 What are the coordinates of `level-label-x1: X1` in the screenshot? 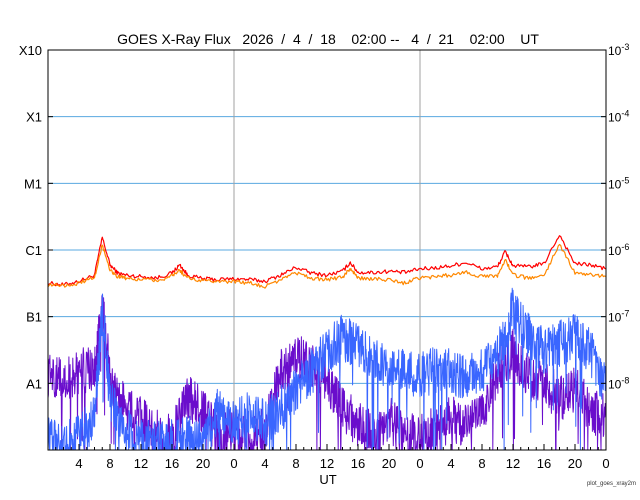 It's located at (34, 117).